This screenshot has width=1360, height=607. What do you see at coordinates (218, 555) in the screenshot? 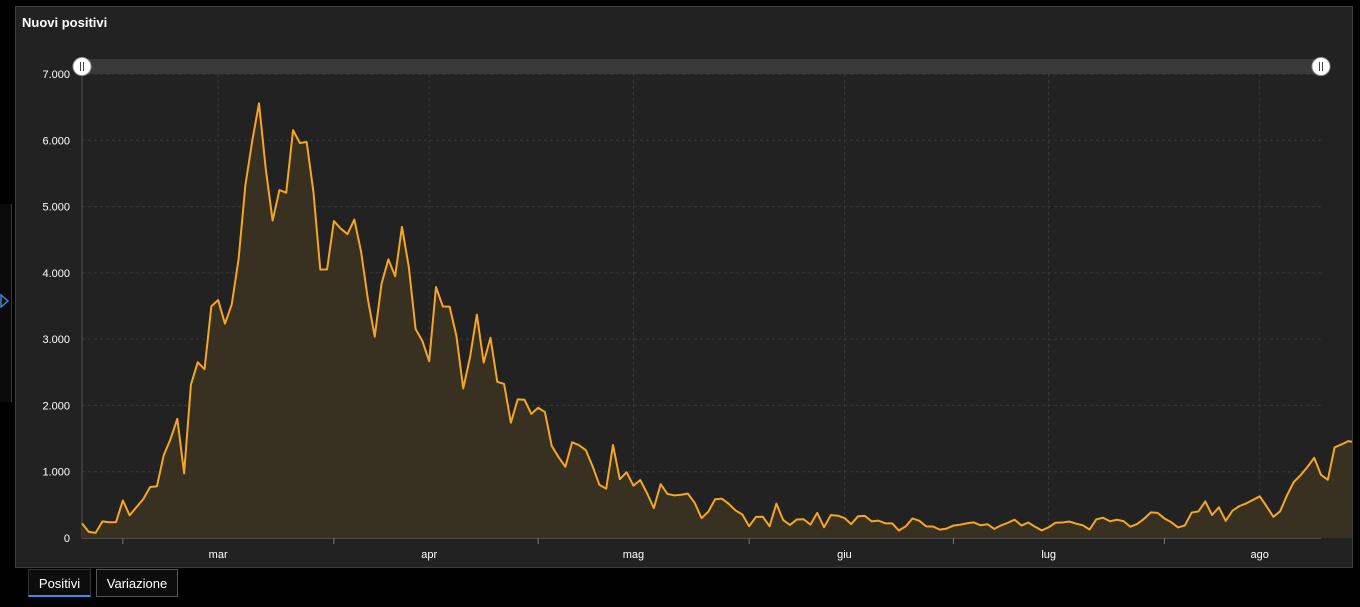
I see `x-tick-label: mar` at bounding box center [218, 555].